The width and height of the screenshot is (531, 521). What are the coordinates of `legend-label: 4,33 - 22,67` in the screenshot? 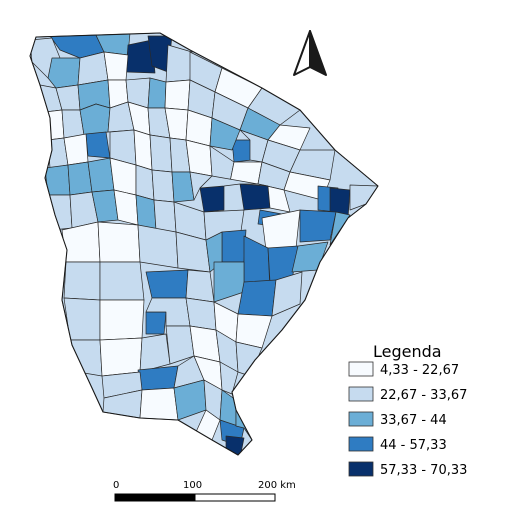 It's located at (419, 370).